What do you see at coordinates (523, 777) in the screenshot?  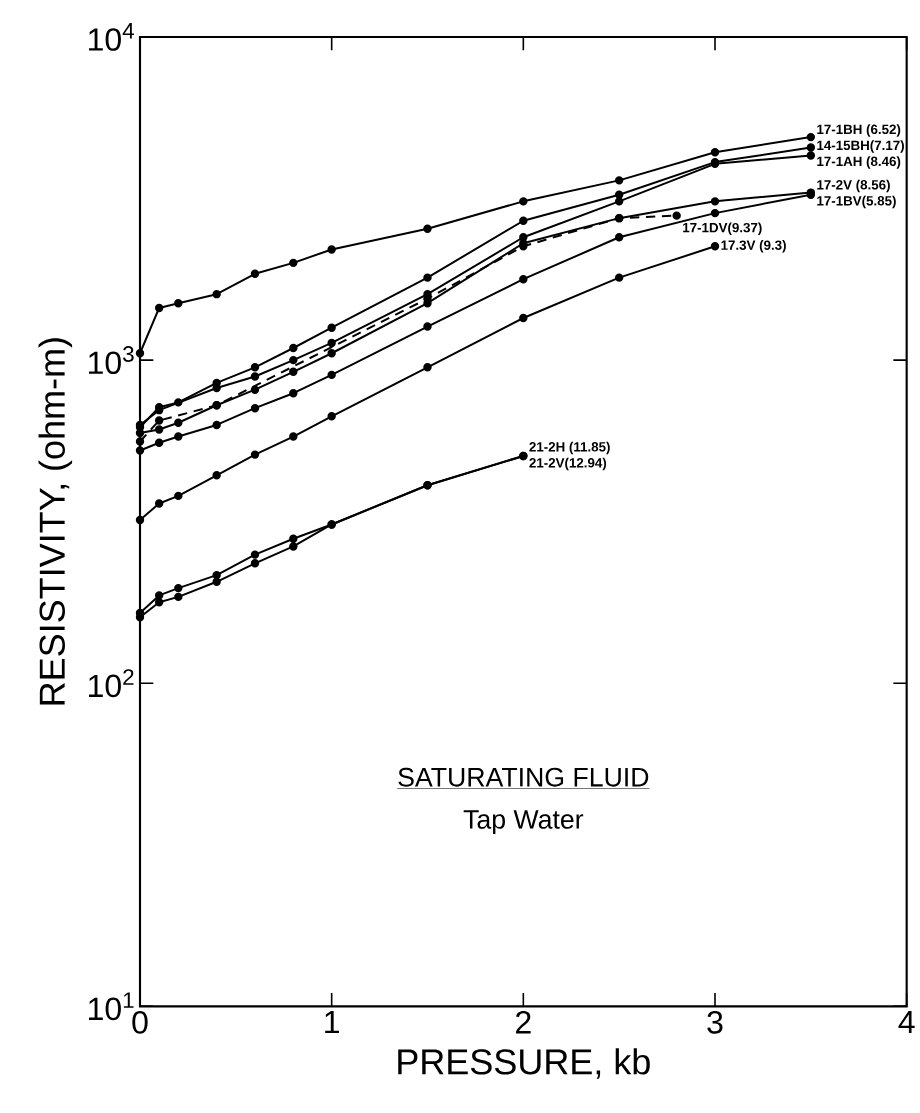 I see `annotation: SATURATING FLUID` at bounding box center [523, 777].